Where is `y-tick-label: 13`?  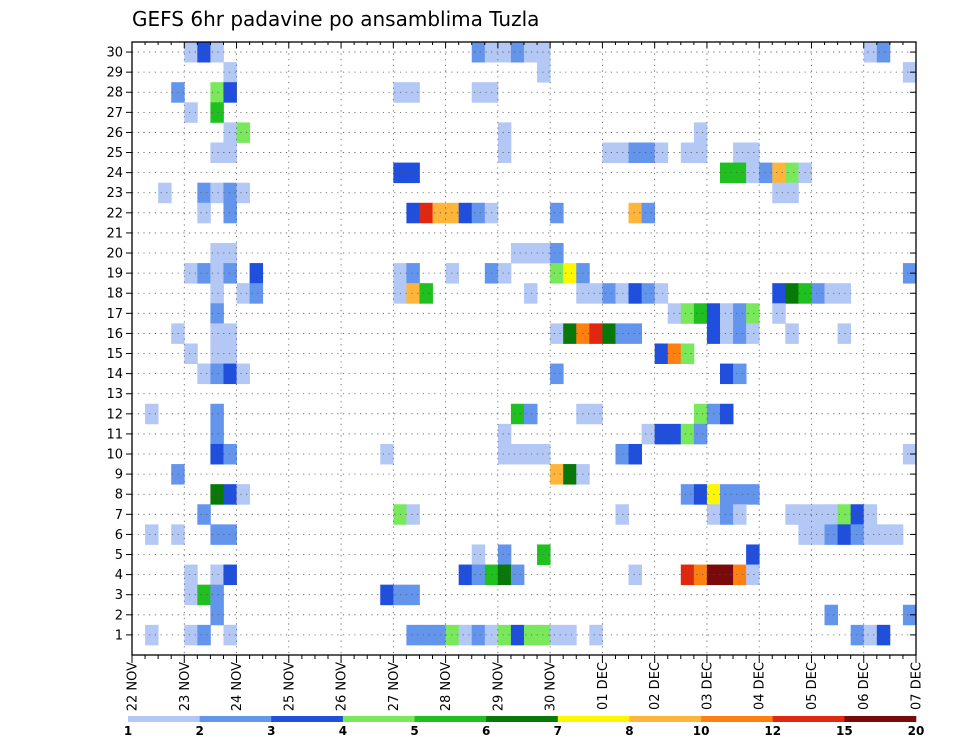
y-tick-label: 13 is located at coordinates (114, 394).